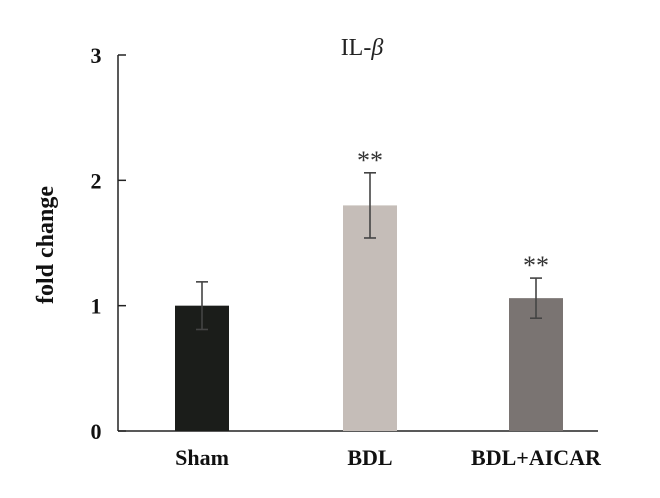  Describe the element at coordinates (96, 431) in the screenshot. I see `y-tick-label: 0` at that location.